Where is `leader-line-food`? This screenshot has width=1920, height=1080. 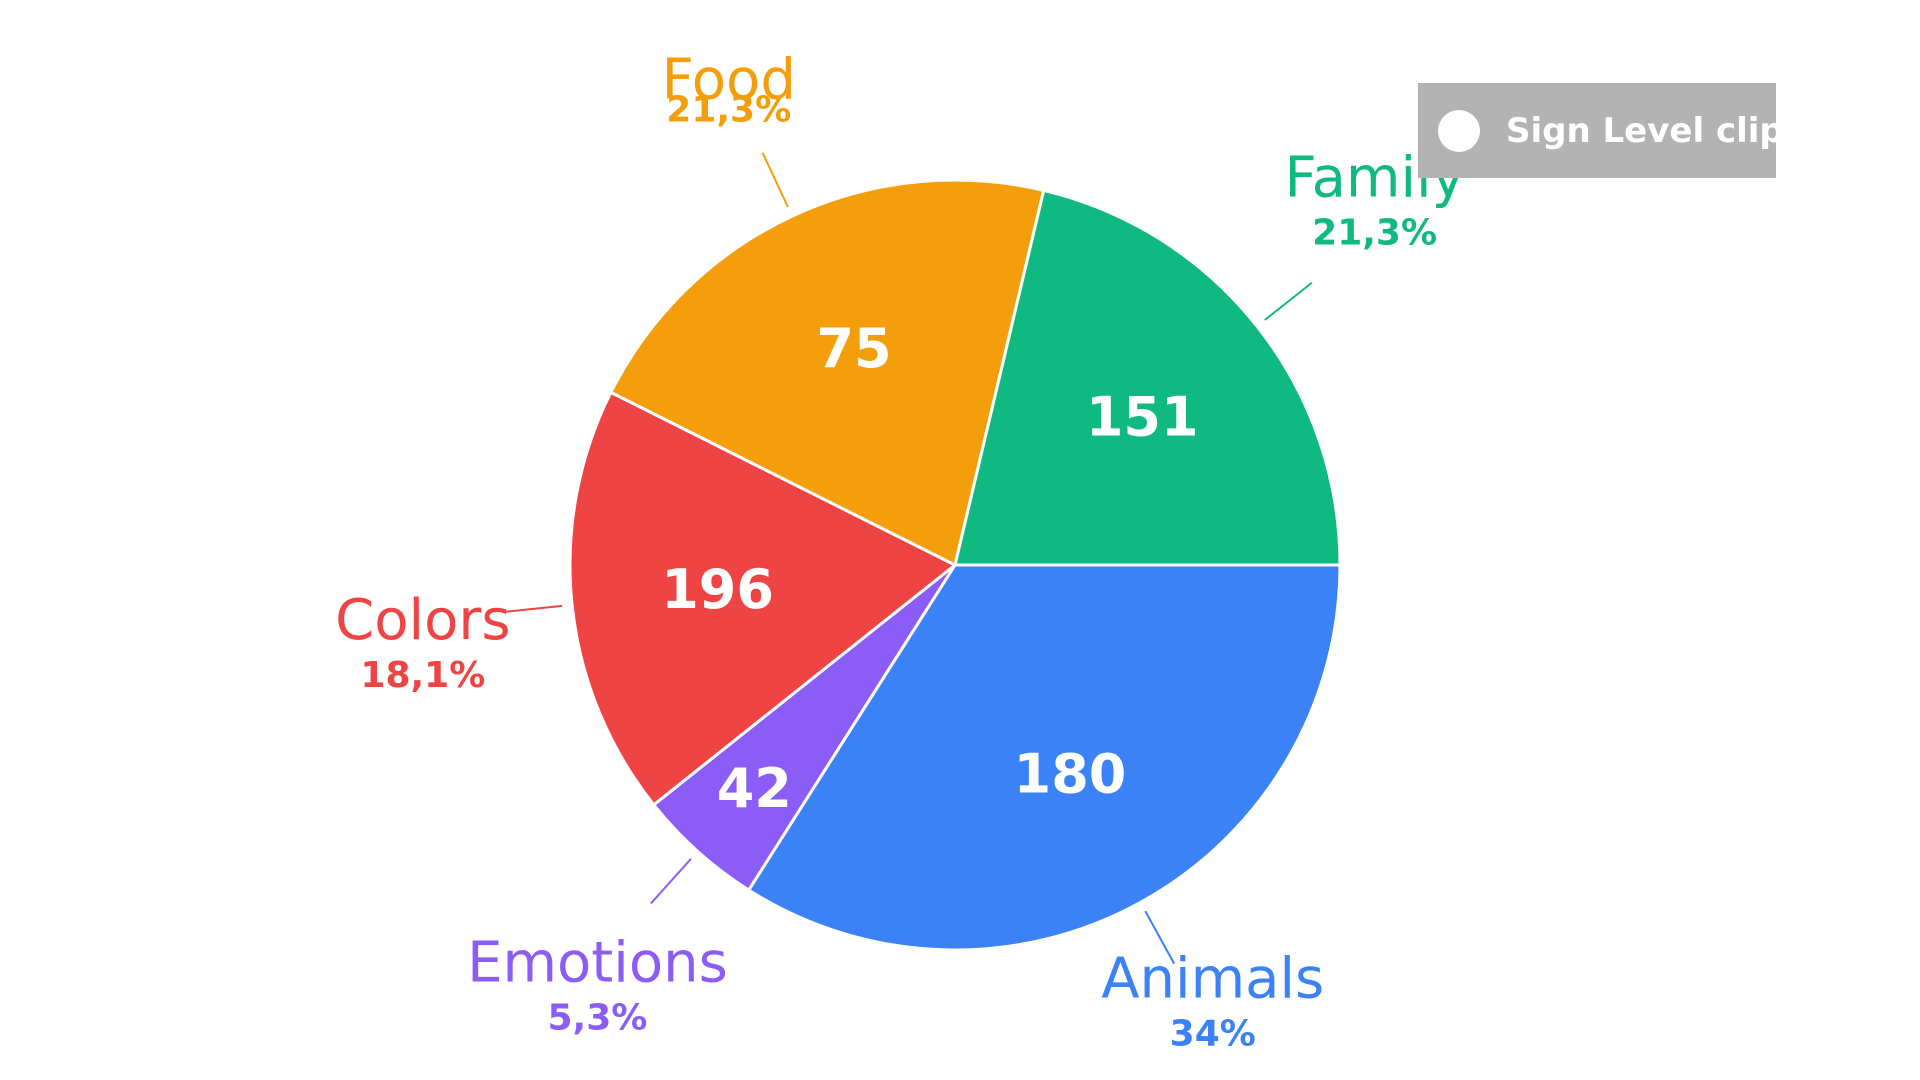
leader-line-food is located at coordinates (775, 180).